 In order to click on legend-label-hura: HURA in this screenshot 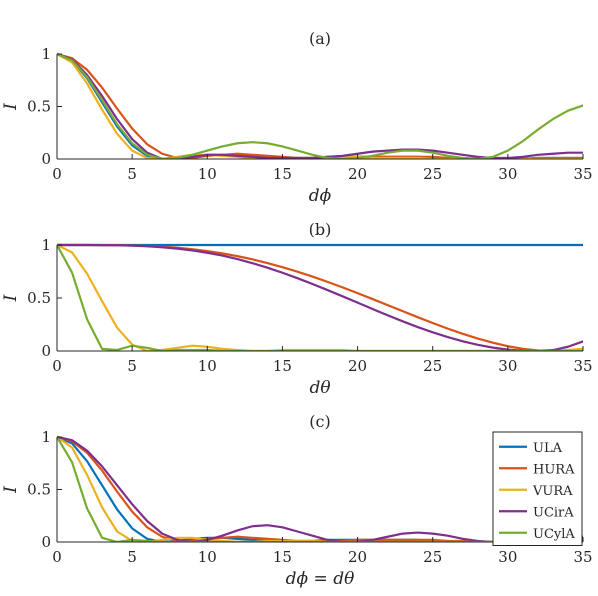, I will do `click(554, 469)`.